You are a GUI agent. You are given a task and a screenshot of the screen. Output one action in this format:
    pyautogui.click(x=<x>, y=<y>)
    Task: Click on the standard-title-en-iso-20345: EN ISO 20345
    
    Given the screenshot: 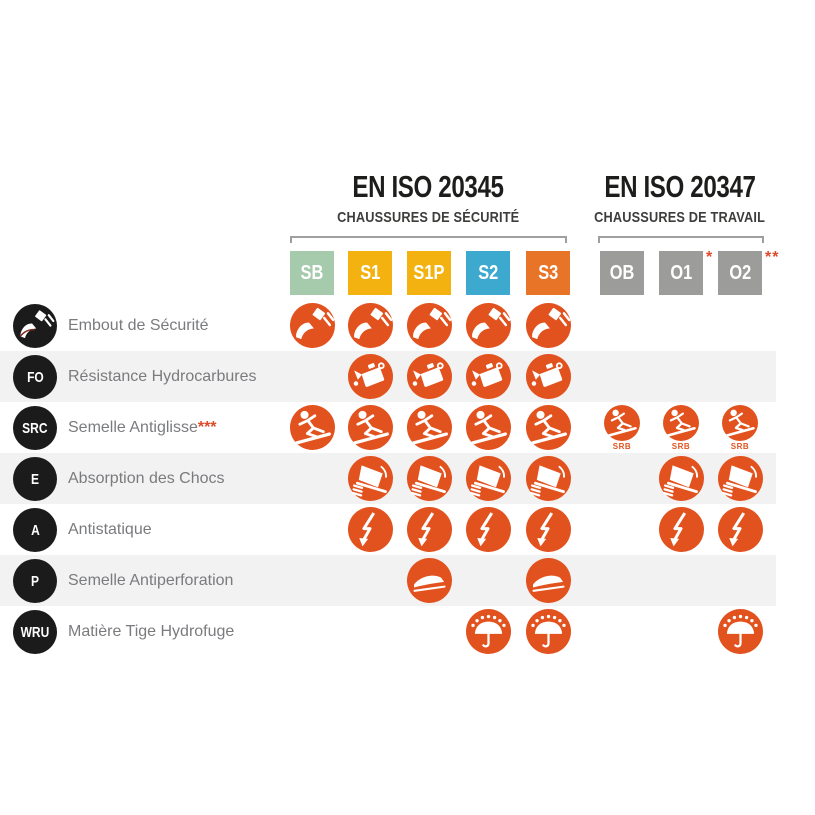 What is the action you would take?
    pyautogui.click(x=428, y=187)
    